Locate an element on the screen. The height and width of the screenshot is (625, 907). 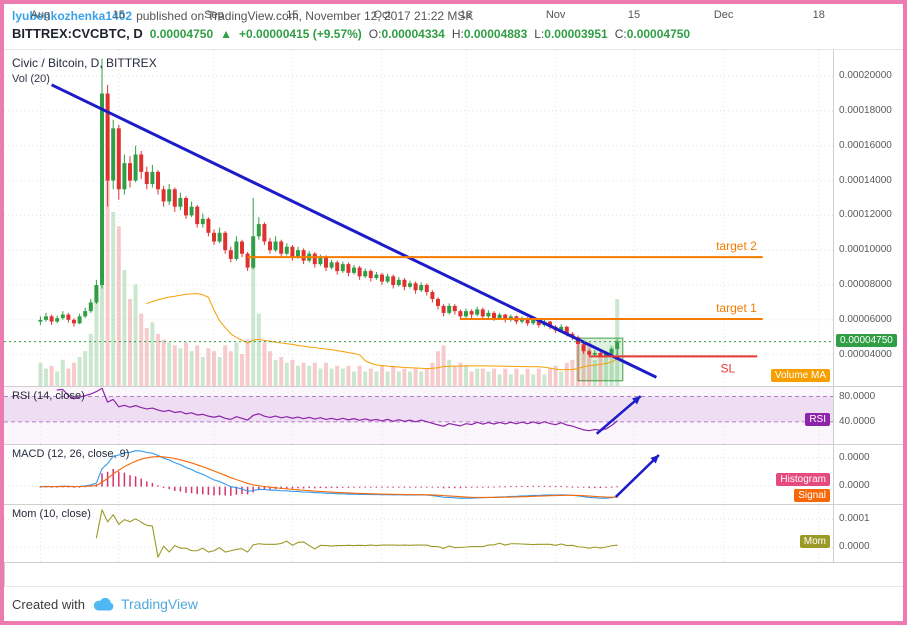
axis-label: 0.0001 is located at coordinates (854, 519).